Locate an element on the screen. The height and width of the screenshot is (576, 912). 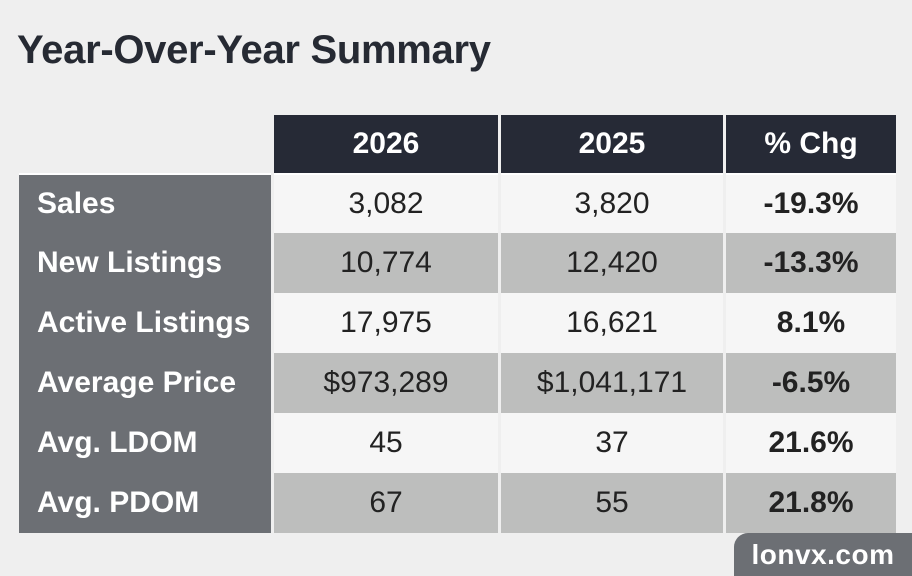
row-label-avg-ldom: Avg. LDOM is located at coordinates (145, 443).